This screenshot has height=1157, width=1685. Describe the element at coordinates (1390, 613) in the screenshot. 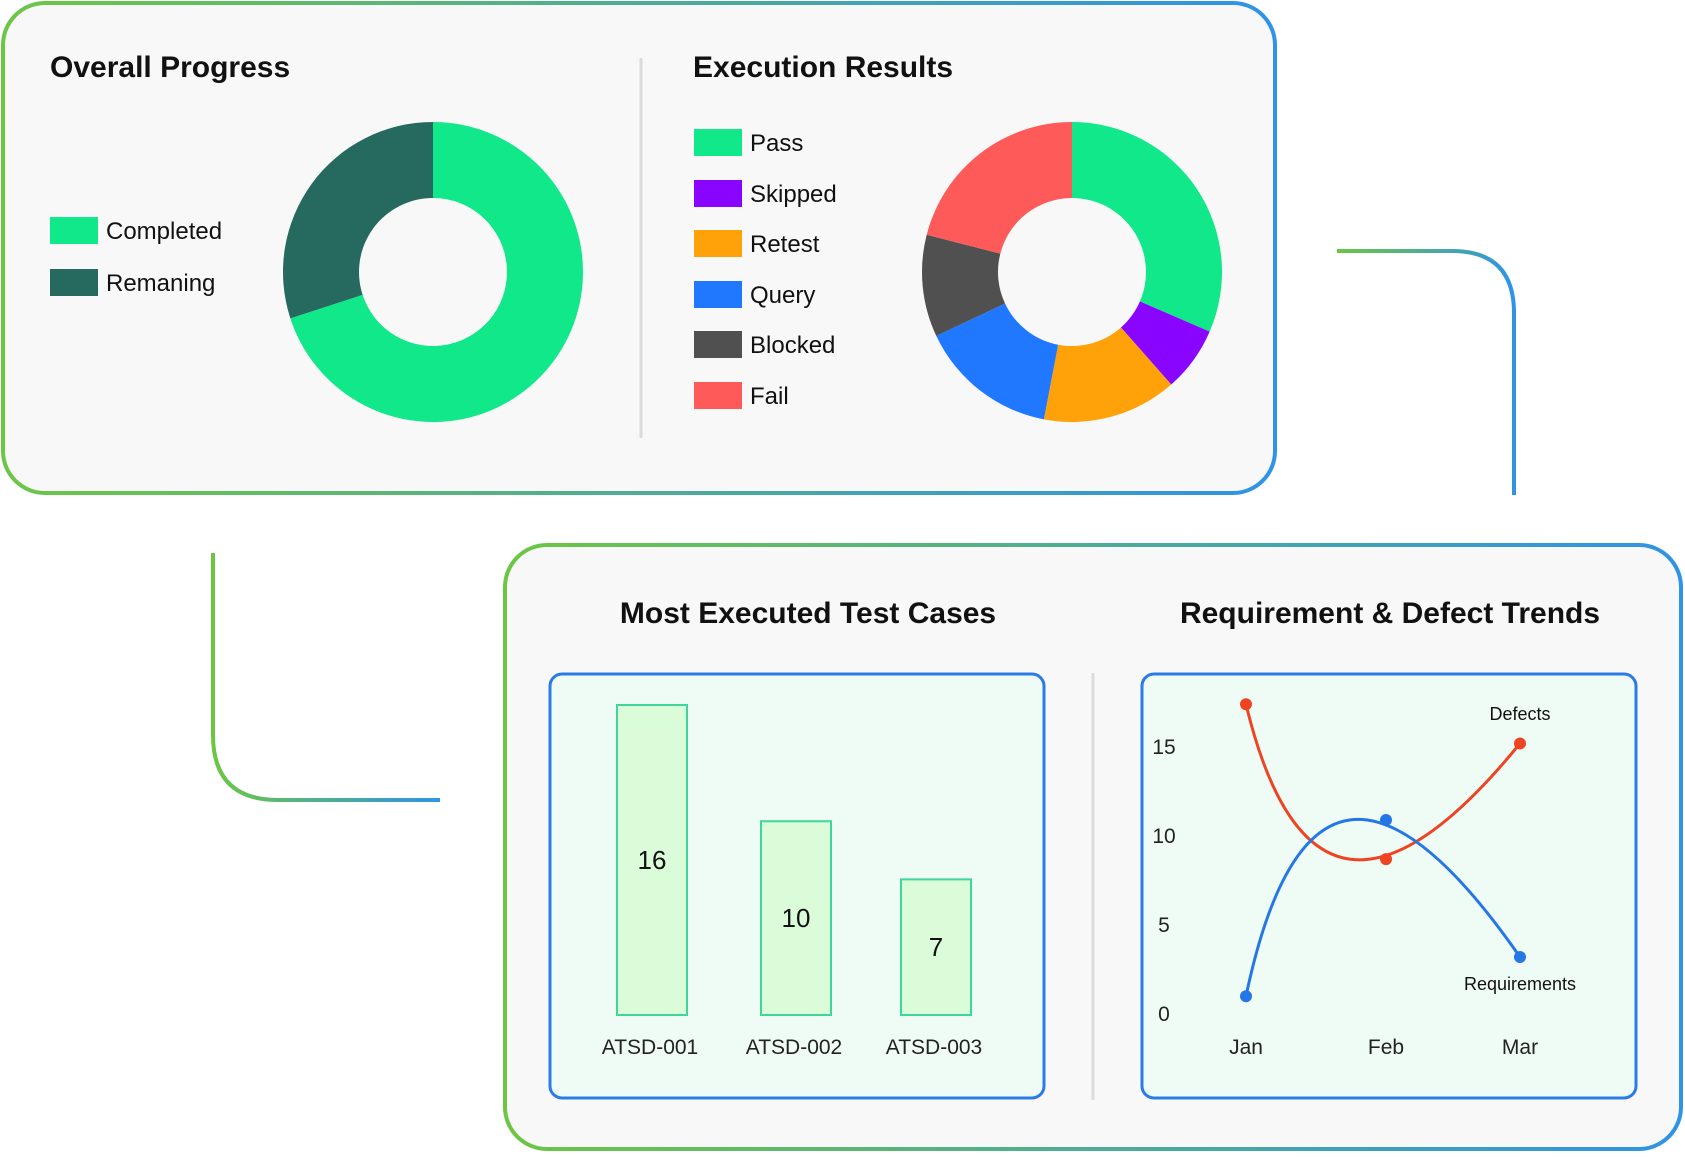

I see `trends-title: Requirement & Defect Trends` at that location.